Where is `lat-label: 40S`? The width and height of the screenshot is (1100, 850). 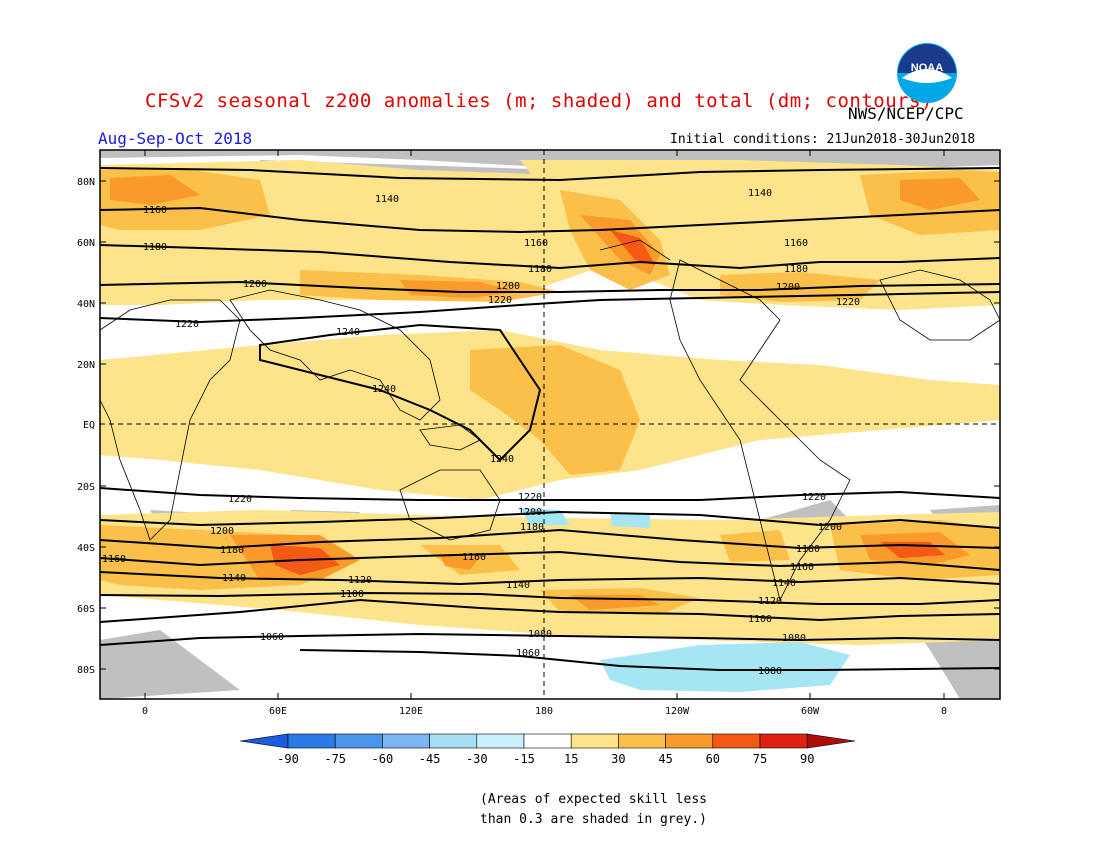 lat-label: 40S is located at coordinates (86, 548).